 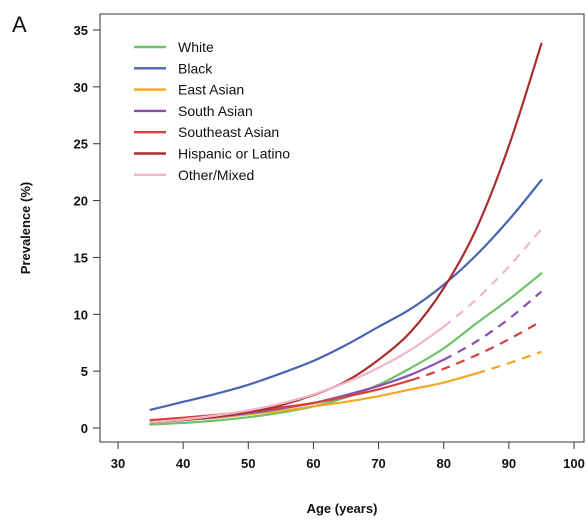 What do you see at coordinates (248, 463) in the screenshot?
I see `x-tick-label: 50` at bounding box center [248, 463].